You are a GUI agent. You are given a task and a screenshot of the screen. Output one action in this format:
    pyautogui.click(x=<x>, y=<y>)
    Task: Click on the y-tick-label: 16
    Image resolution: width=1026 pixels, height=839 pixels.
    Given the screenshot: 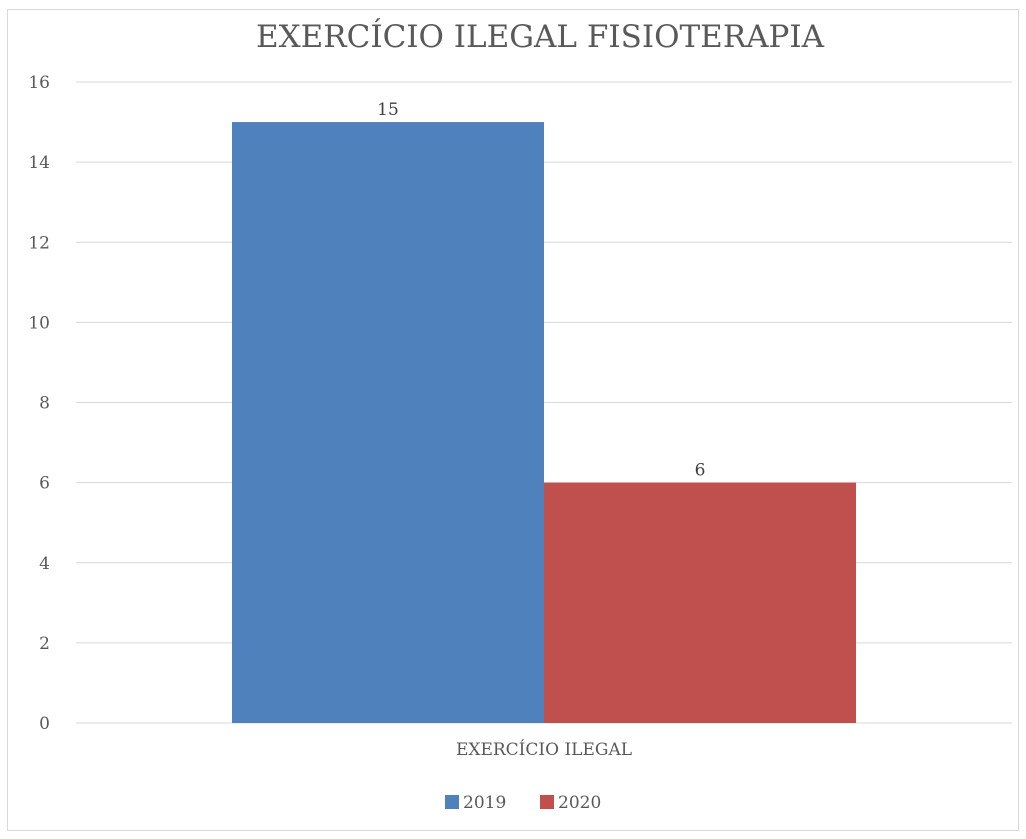 What is the action you would take?
    pyautogui.click(x=39, y=83)
    